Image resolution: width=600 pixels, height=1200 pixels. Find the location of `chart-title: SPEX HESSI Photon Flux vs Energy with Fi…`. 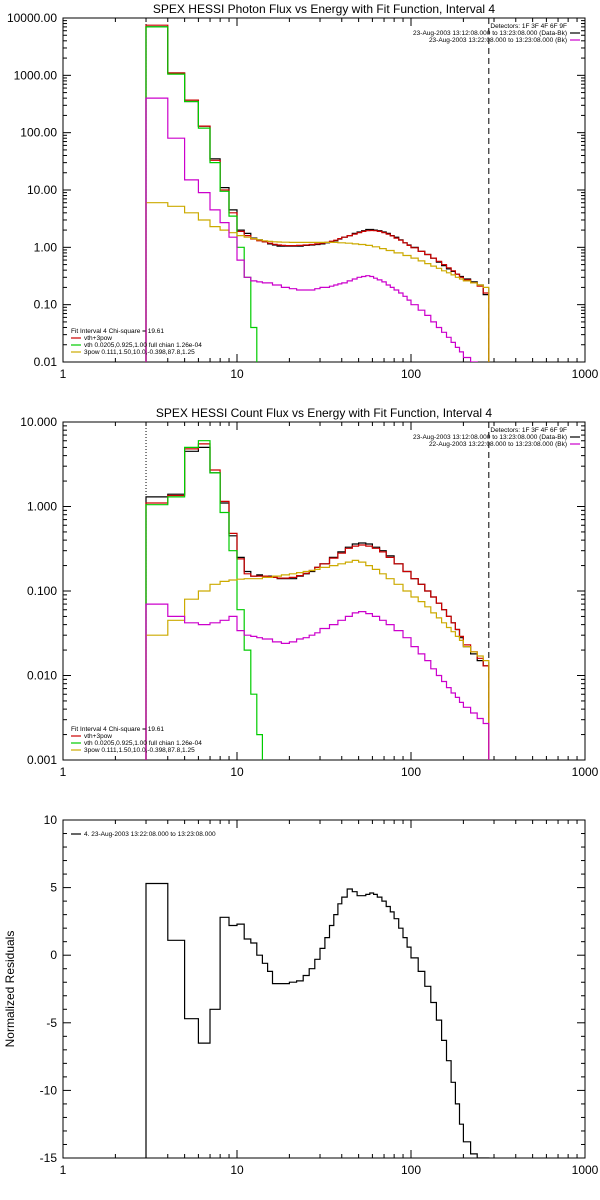

chart-title: SPEX HESSI Photon Flux vs Energy with Fi… is located at coordinates (324, 9).